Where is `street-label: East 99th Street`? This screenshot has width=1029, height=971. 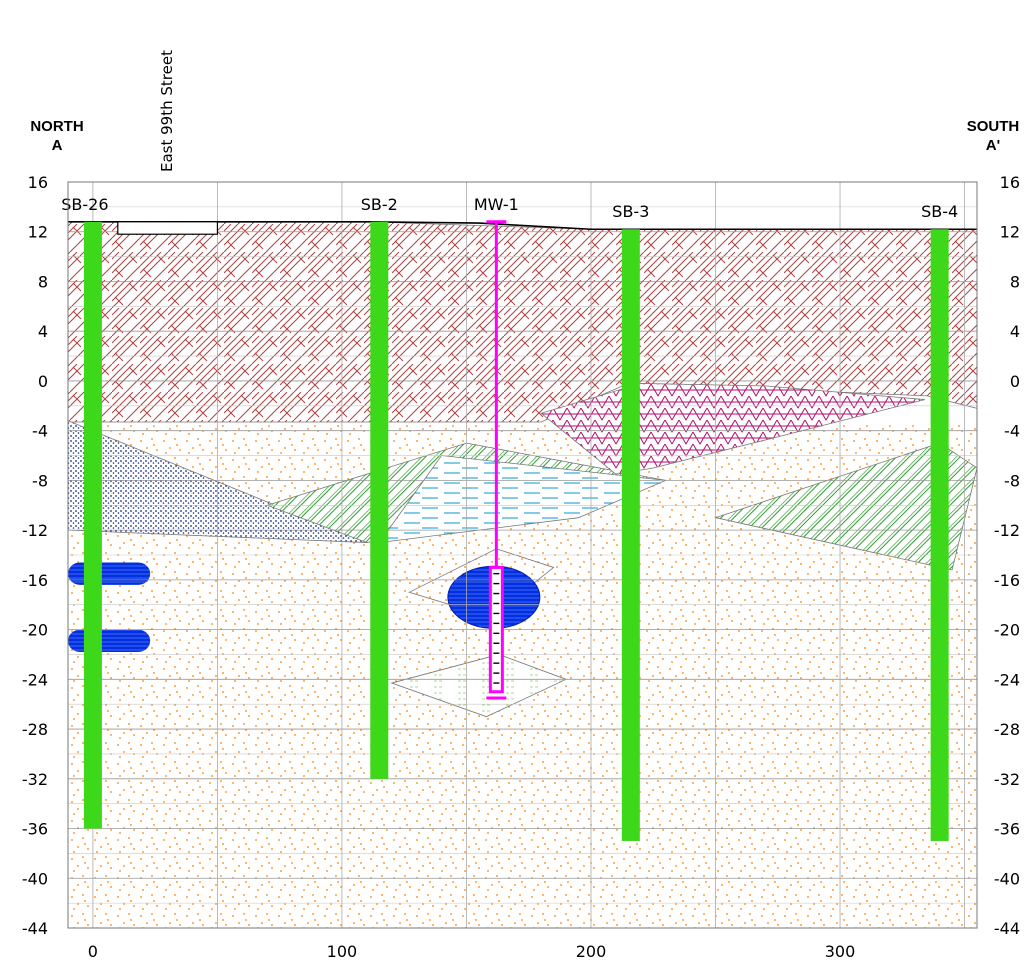
street-label: East 99th Street is located at coordinates (167, 111).